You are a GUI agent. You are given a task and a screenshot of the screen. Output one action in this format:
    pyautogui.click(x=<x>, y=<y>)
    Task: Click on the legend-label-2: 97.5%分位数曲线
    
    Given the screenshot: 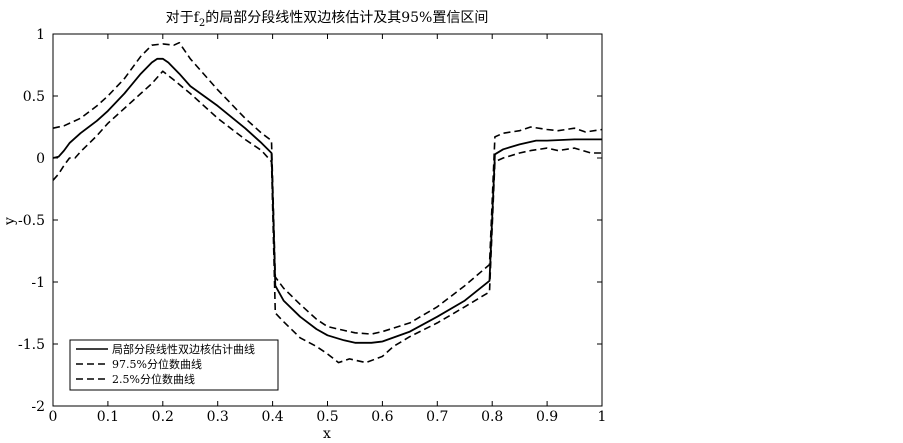 What is the action you would take?
    pyautogui.click(x=157, y=364)
    